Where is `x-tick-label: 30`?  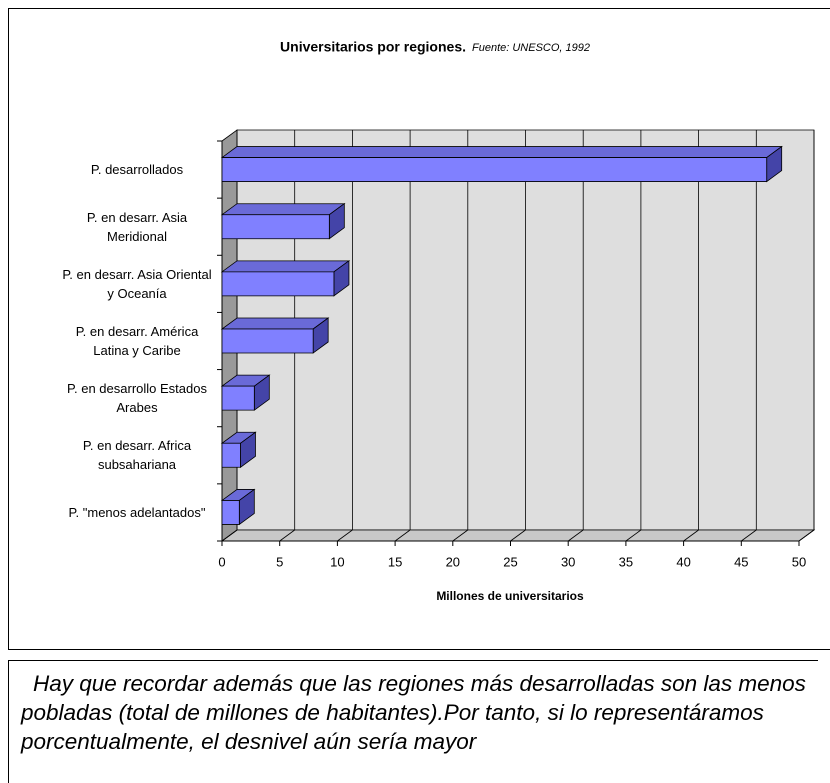
x-tick-label: 30 is located at coordinates (568, 561).